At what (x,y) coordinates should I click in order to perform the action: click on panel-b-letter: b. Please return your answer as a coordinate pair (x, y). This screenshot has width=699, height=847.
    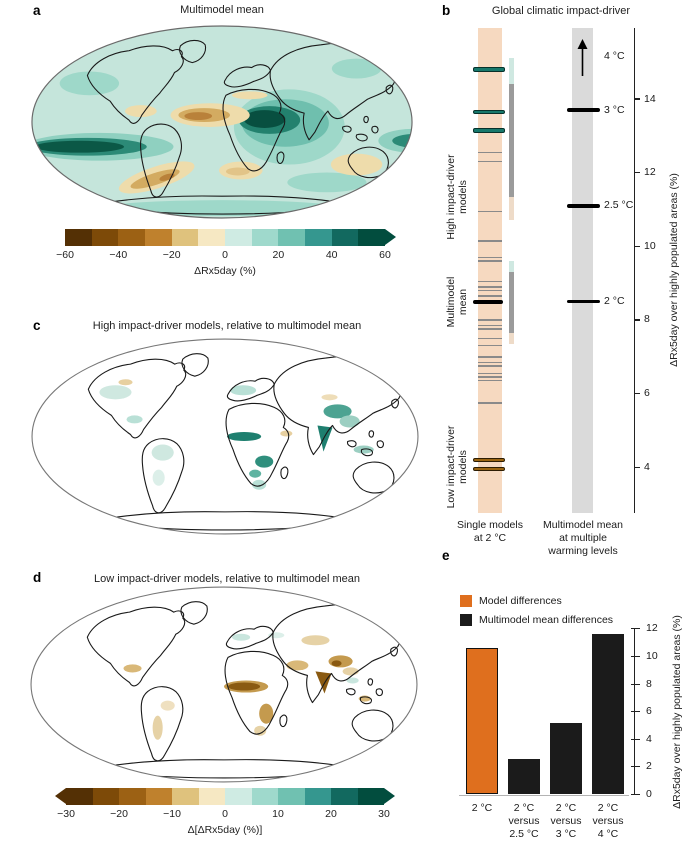
    Looking at the image, I should click on (446, 10).